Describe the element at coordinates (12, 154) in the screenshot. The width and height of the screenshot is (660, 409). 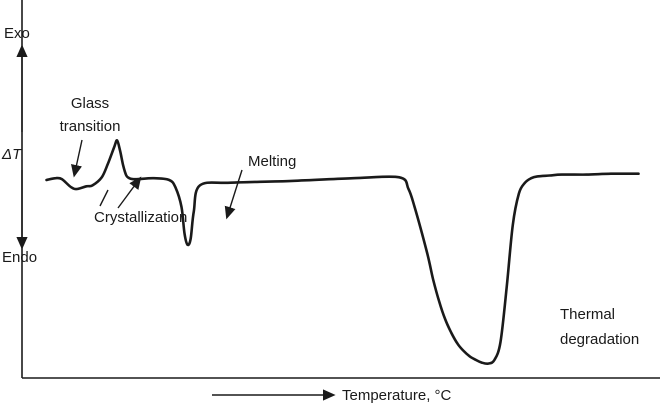
I see `y-axis-label: ΔT` at that location.